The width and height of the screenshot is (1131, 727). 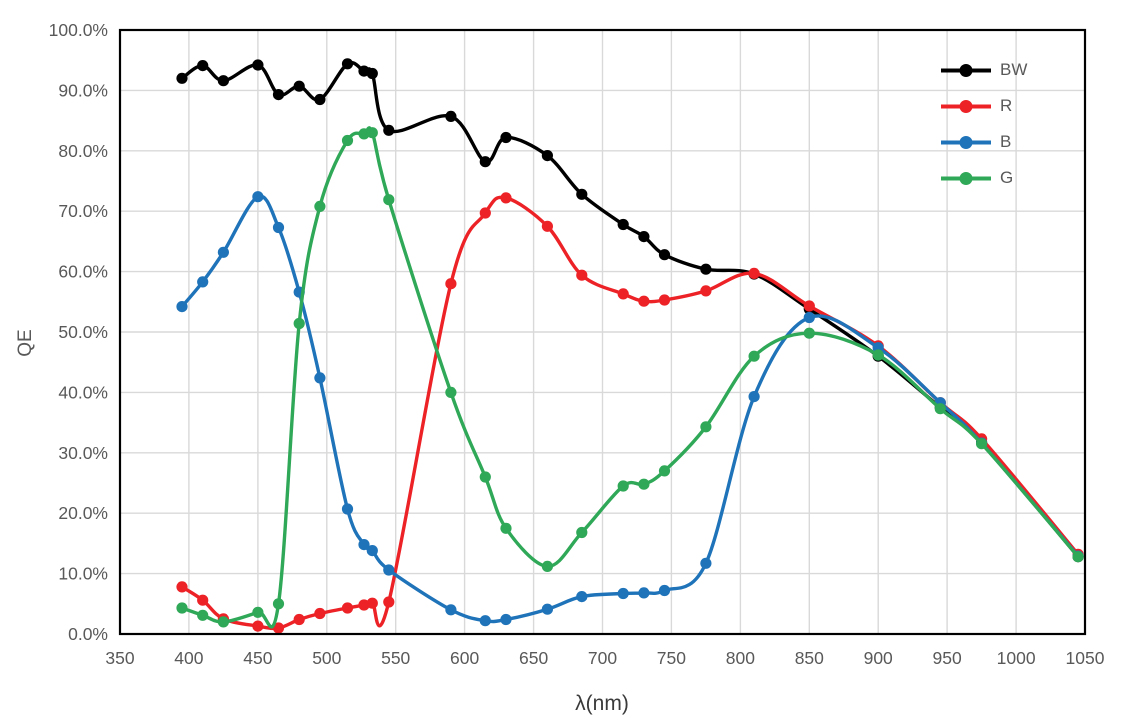 What do you see at coordinates (1016, 658) in the screenshot?
I see `x-tick-label: 1000` at bounding box center [1016, 658].